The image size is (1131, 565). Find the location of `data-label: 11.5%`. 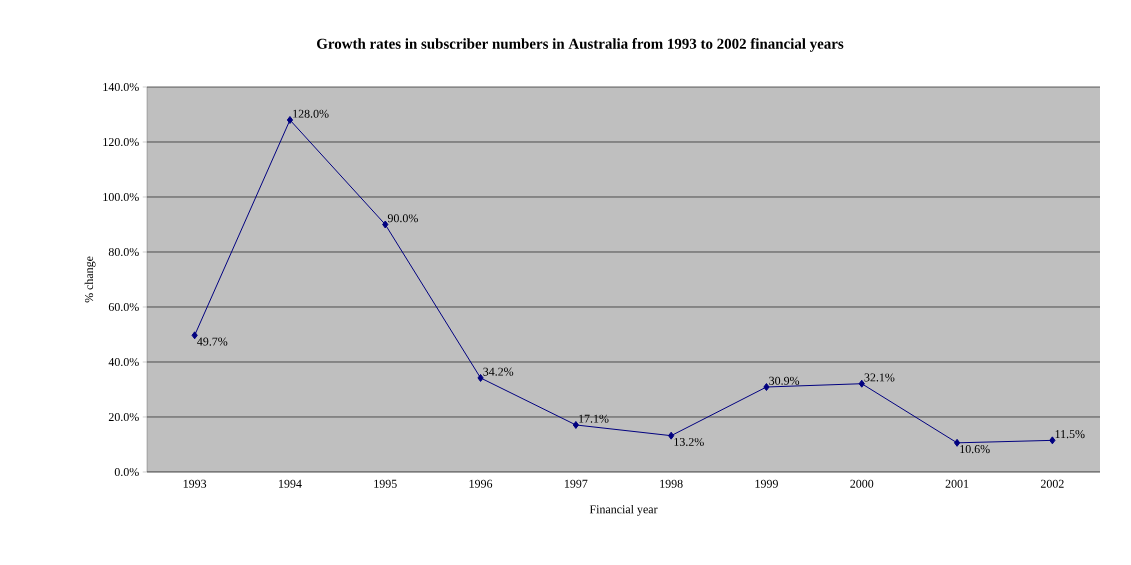

data-label: 11.5% is located at coordinates (1070, 434).